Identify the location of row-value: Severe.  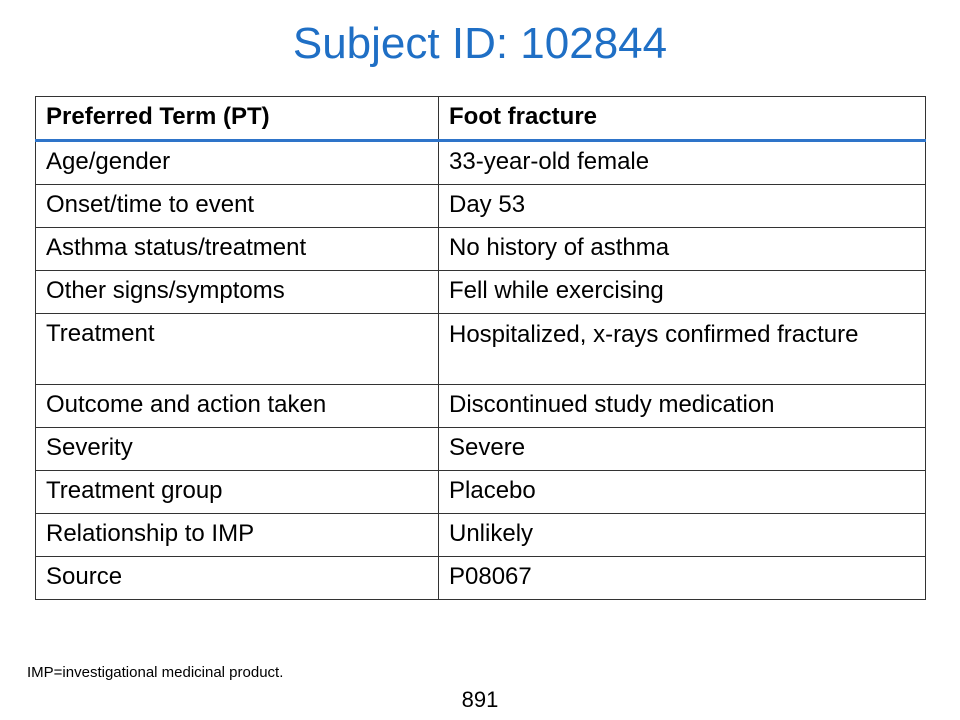
(682, 449).